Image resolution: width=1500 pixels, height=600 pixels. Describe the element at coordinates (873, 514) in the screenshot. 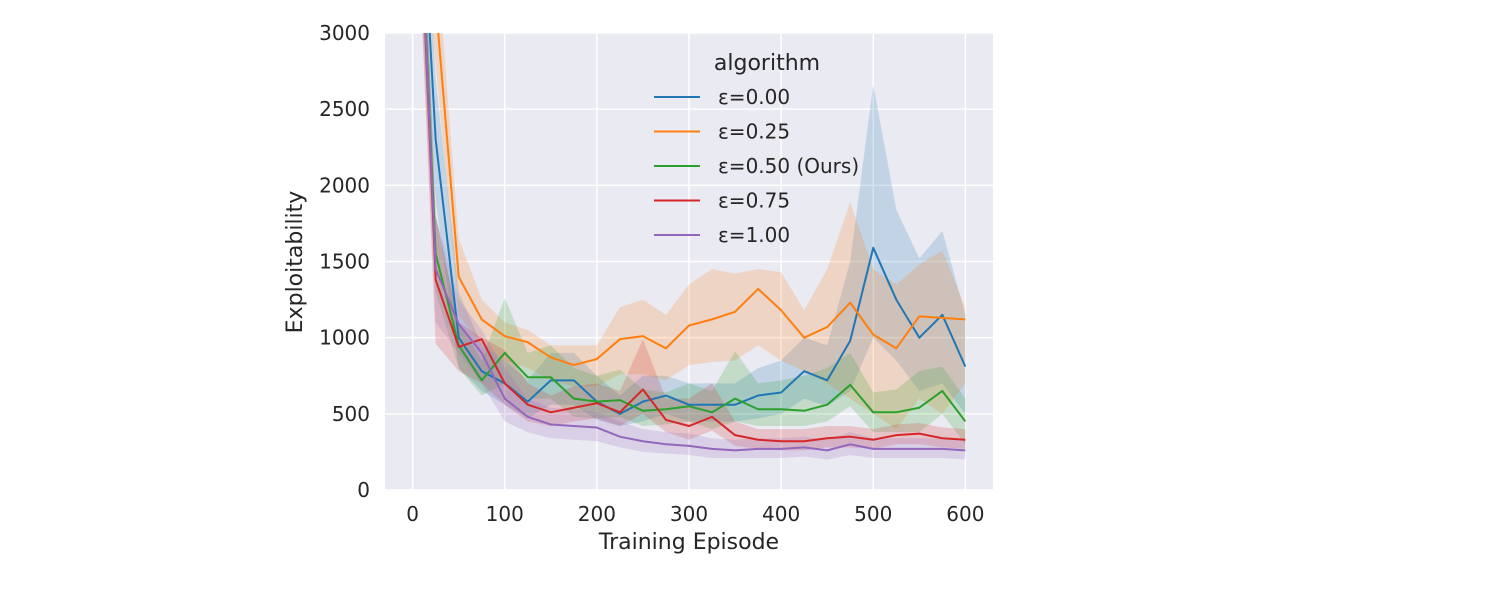

I see `x-tick-label: 500` at that location.